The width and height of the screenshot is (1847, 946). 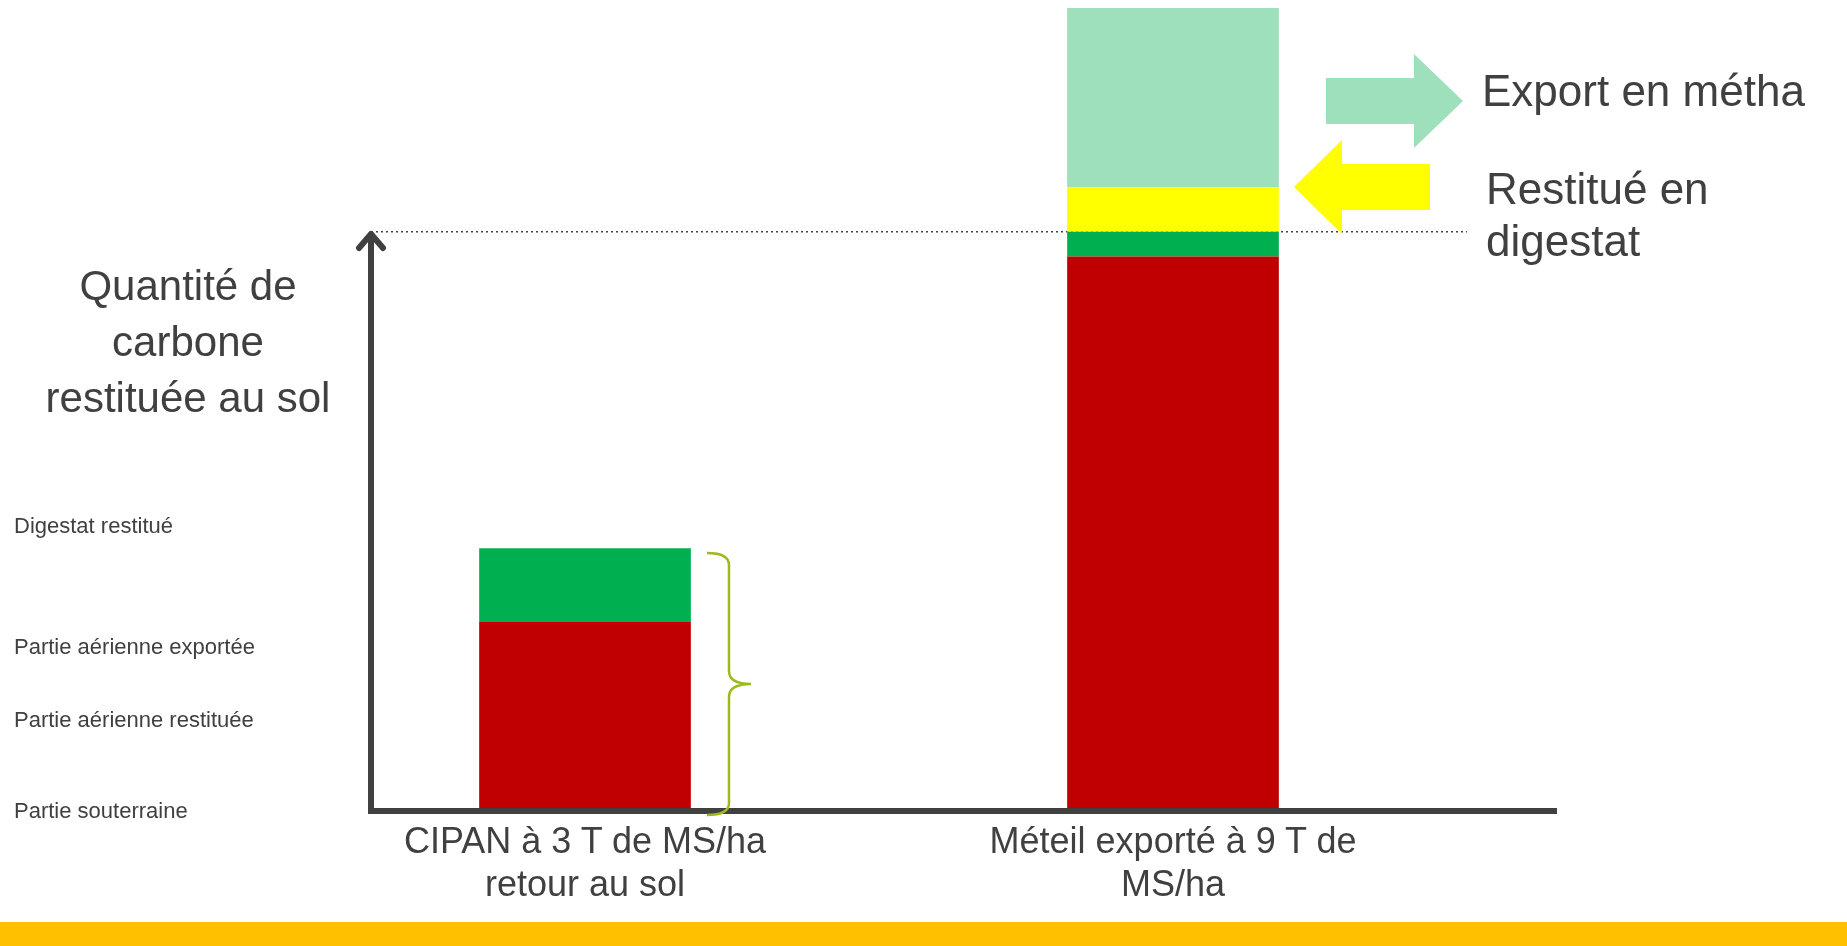 I want to click on annotation: Export en métha, so click(x=1643, y=91).